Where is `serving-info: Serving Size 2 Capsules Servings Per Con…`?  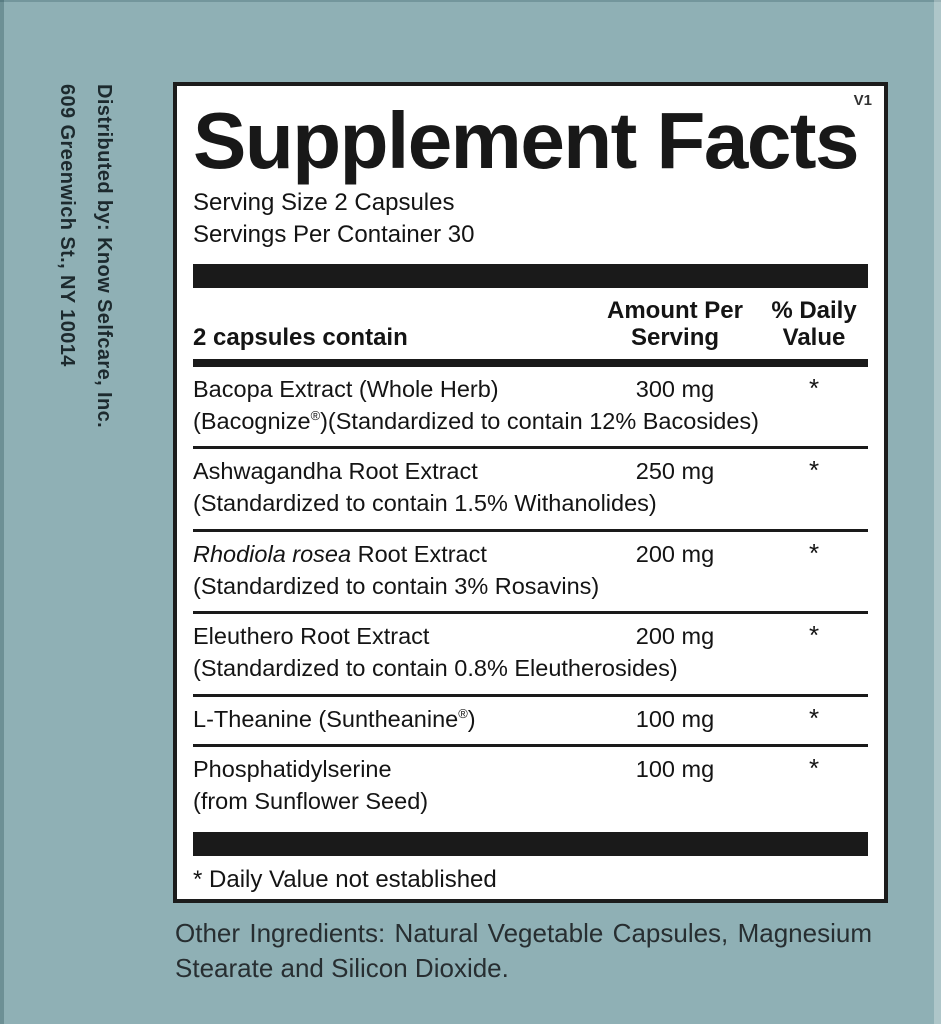
serving-info: Serving Size 2 Capsules Servings Per Con… is located at coordinates (530, 219).